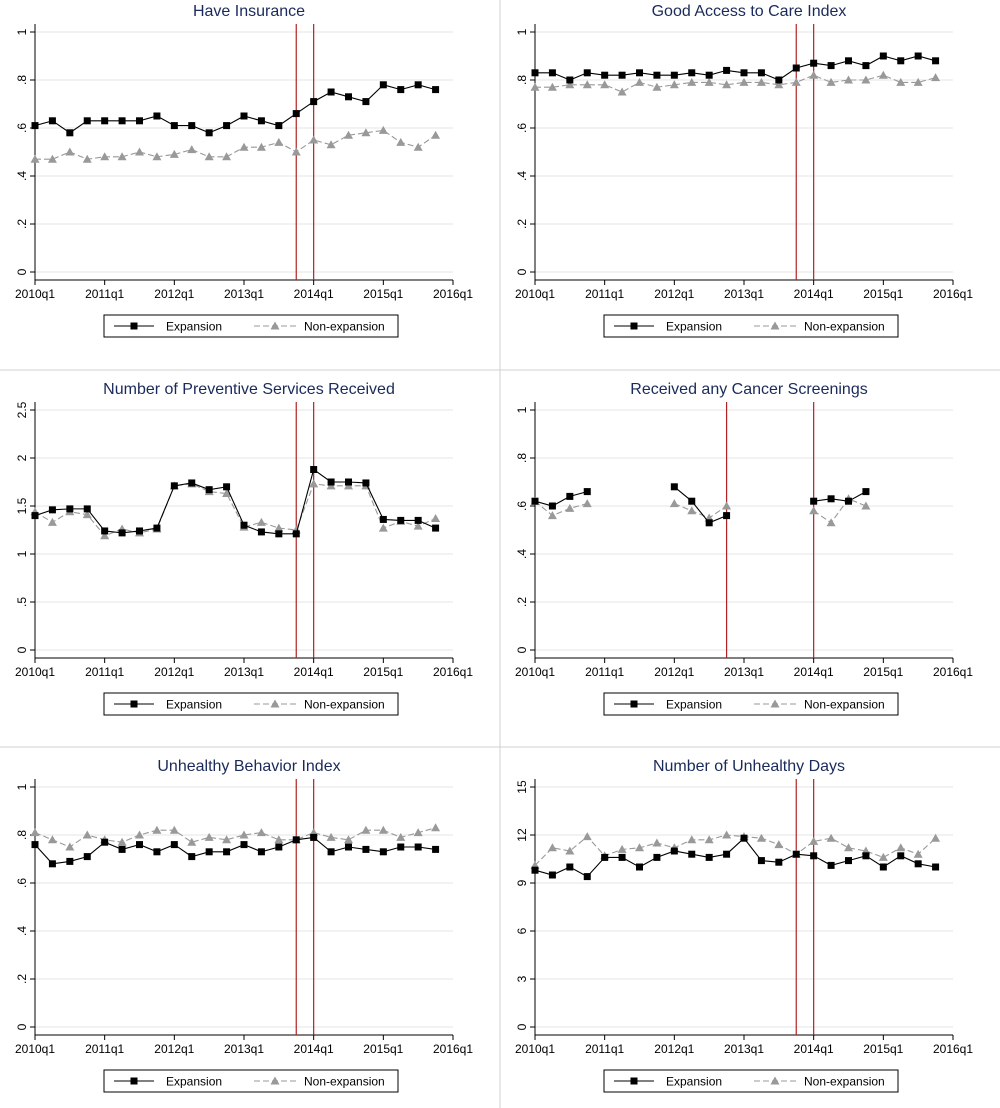  I want to click on y-tick-label: .4, so click(22, 931).